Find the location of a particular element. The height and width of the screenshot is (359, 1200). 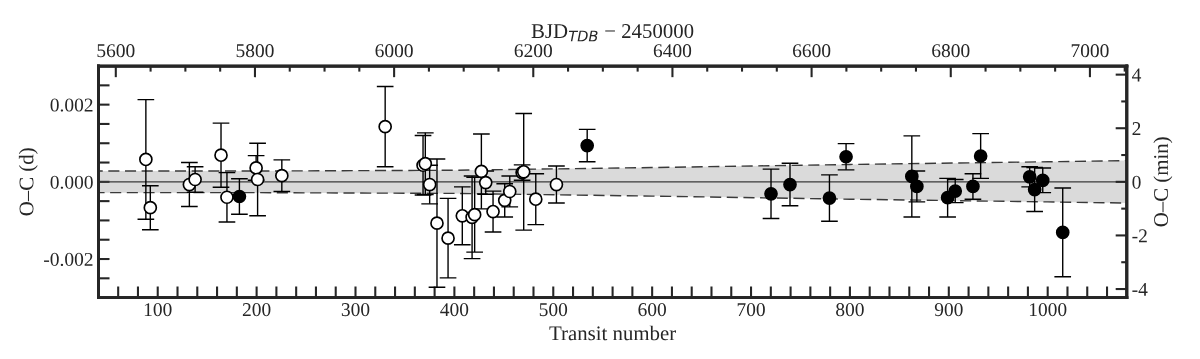

x2-tick-label: 6600 is located at coordinates (811, 51).